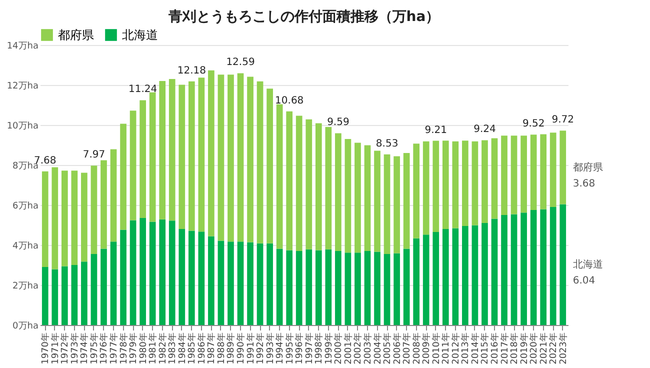  Describe the element at coordinates (485, 348) in the screenshot. I see `x-tick-label: 2015年` at that location.